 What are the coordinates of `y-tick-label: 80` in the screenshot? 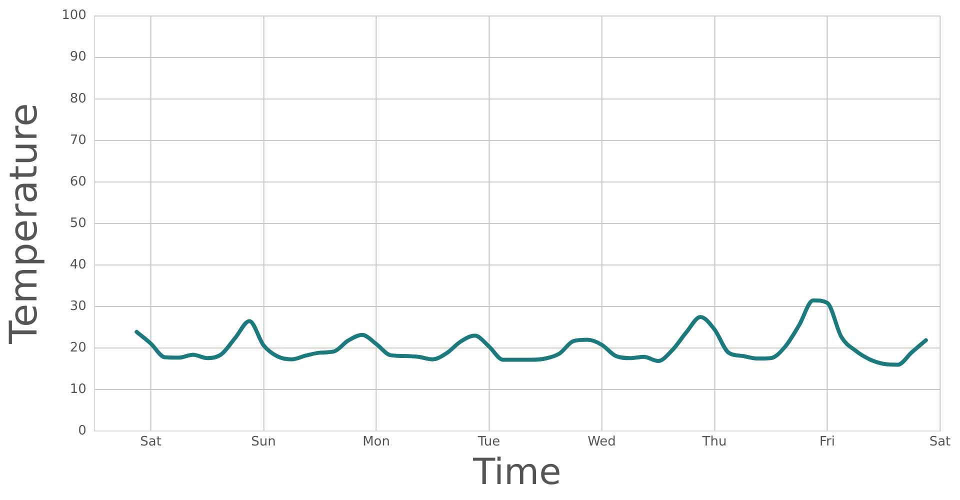 It's located at (78, 98).